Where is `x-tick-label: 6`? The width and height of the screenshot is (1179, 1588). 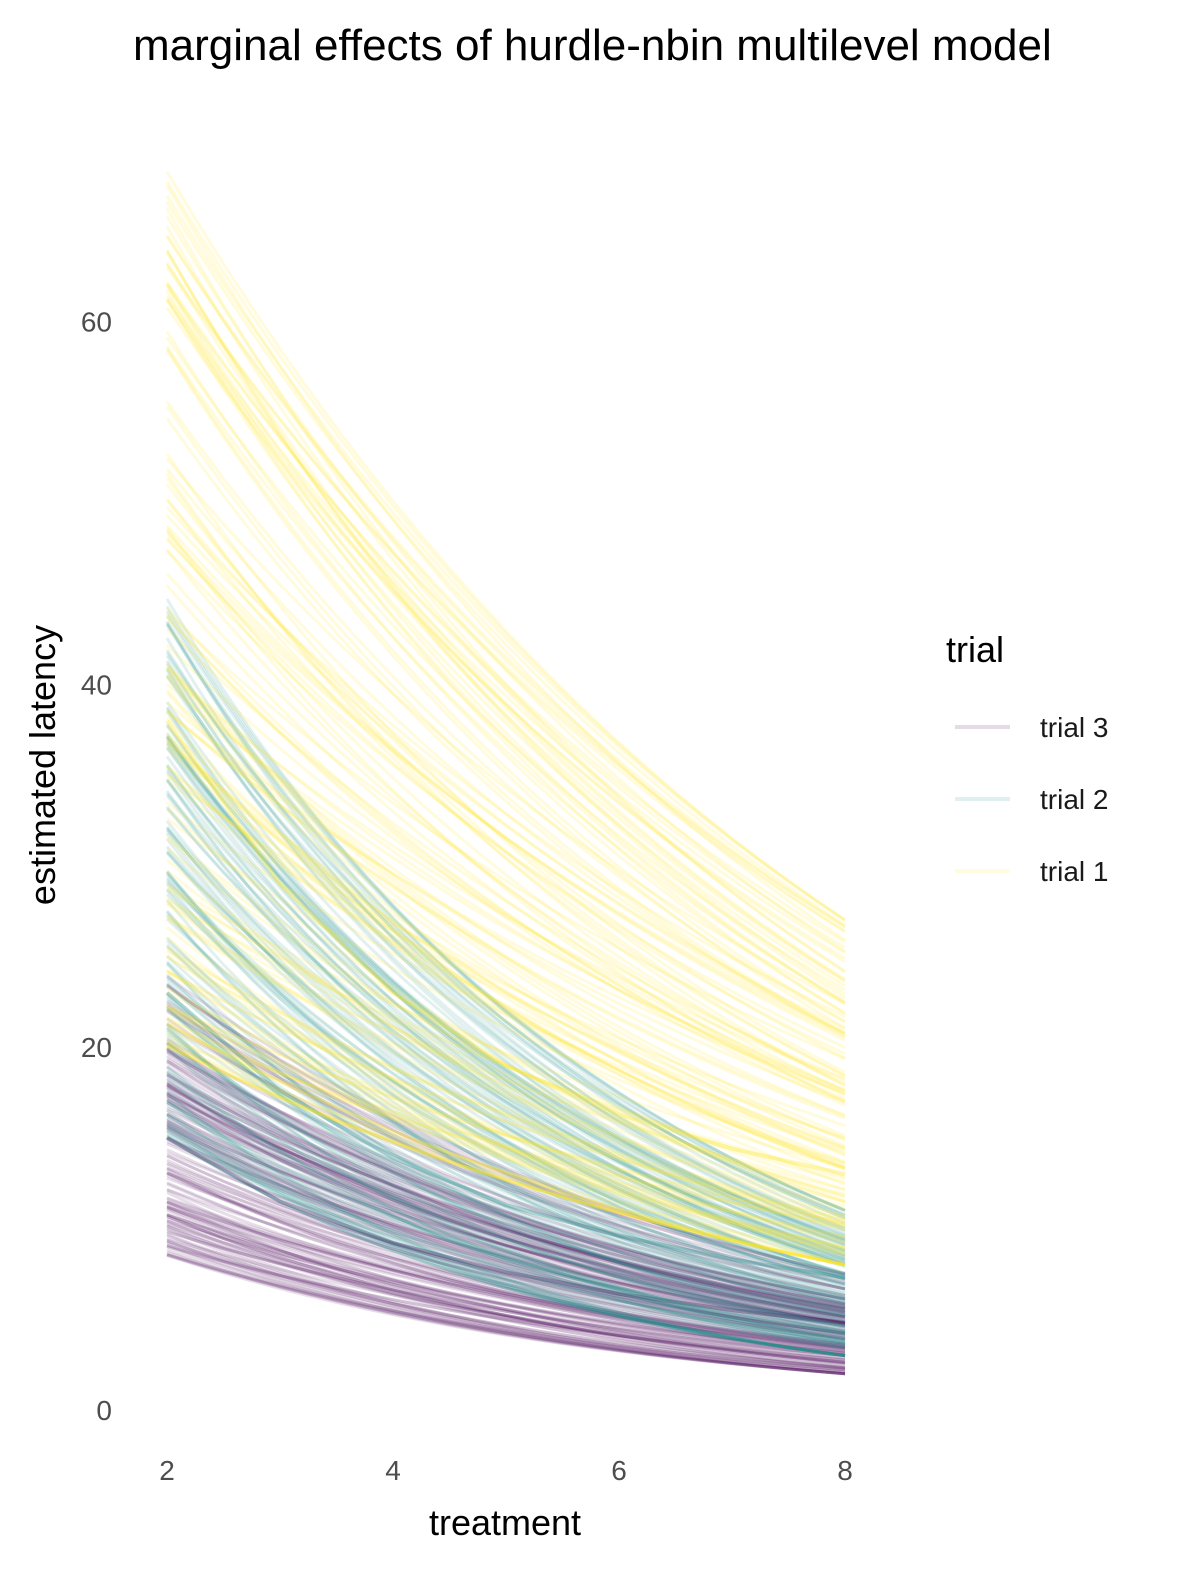 x-tick-label: 6 is located at coordinates (619, 1470).